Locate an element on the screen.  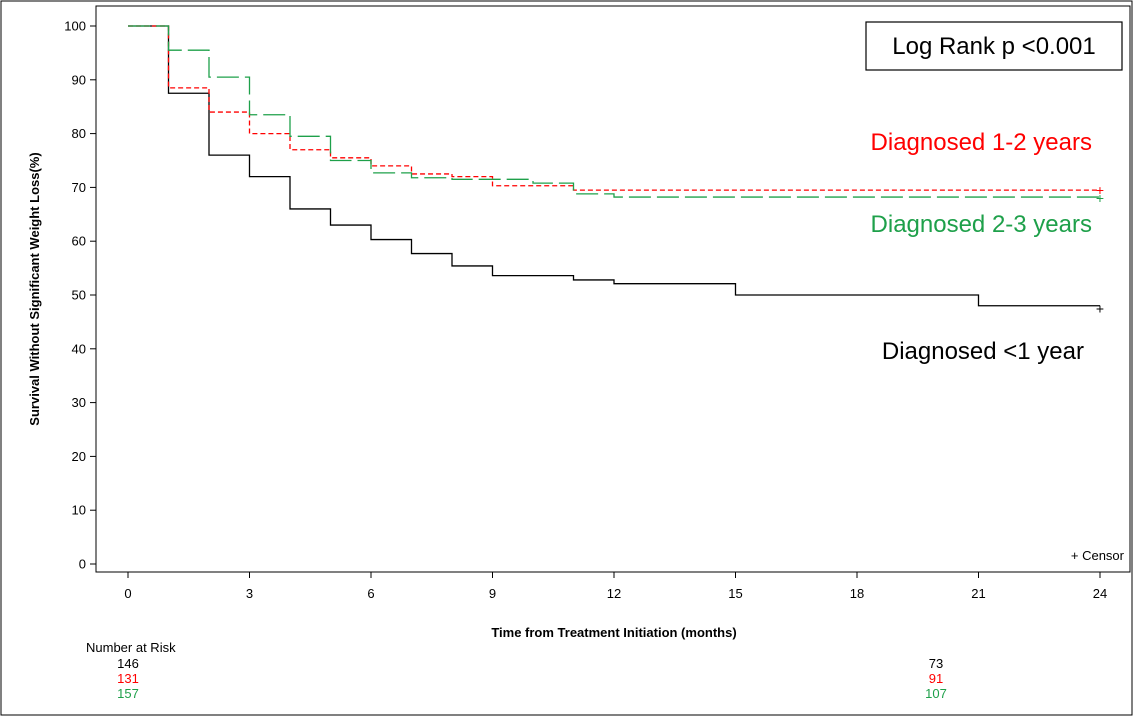
y-tick-label: 70 is located at coordinates (79, 187).